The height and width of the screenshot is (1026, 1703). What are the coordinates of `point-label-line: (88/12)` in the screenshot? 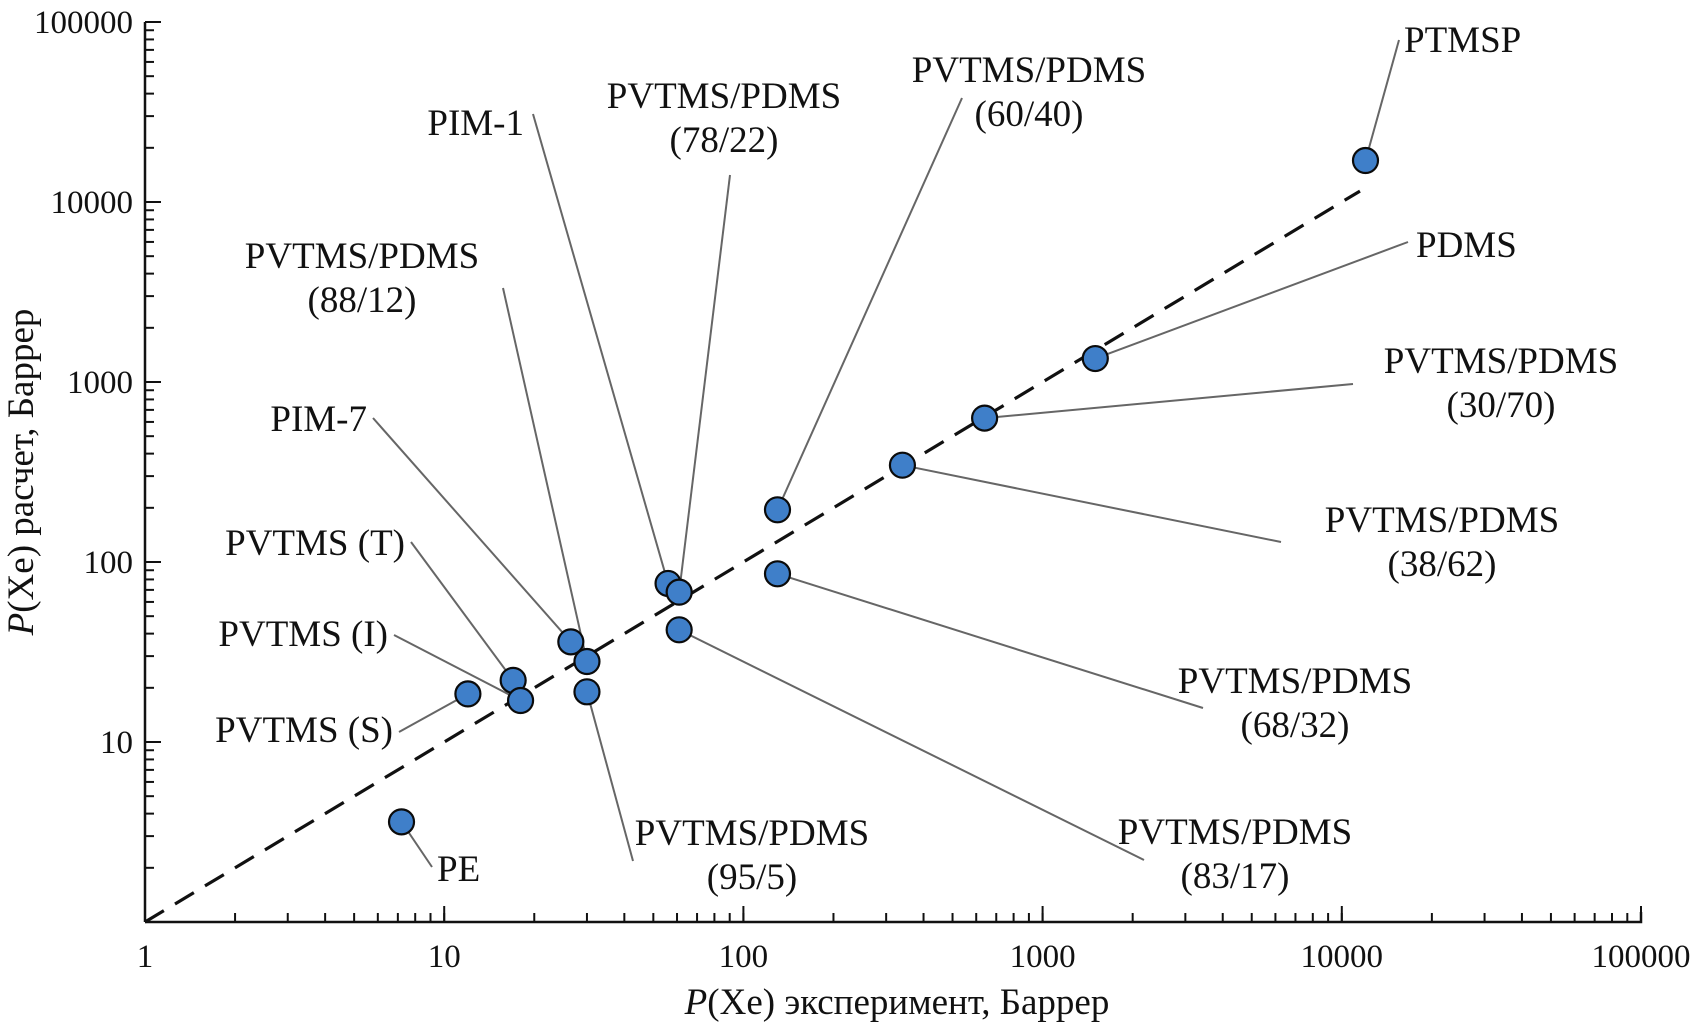 It's located at (362, 300).